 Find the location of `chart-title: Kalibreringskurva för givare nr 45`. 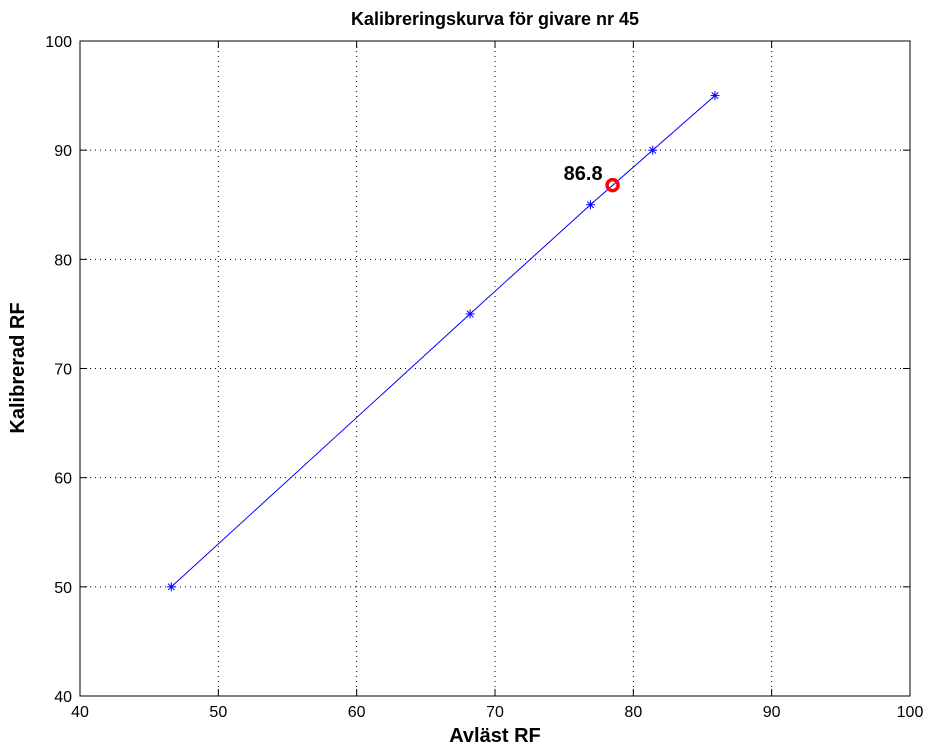

chart-title: Kalibreringskurva för givare nr 45 is located at coordinates (495, 19).